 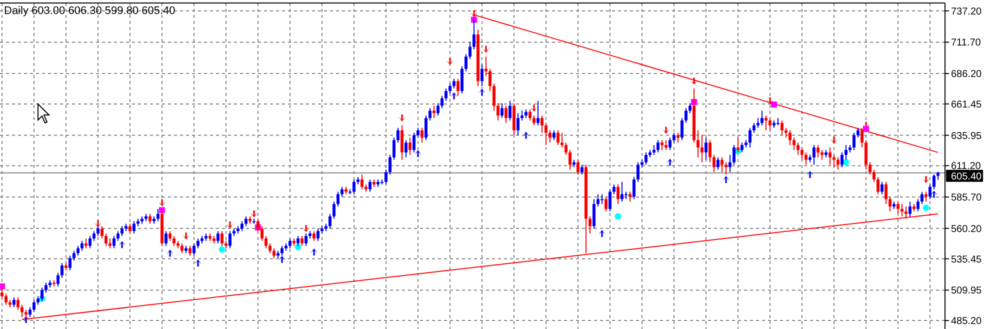 What do you see at coordinates (966, 166) in the screenshot?
I see `y-tick-label: 611.20` at bounding box center [966, 166].